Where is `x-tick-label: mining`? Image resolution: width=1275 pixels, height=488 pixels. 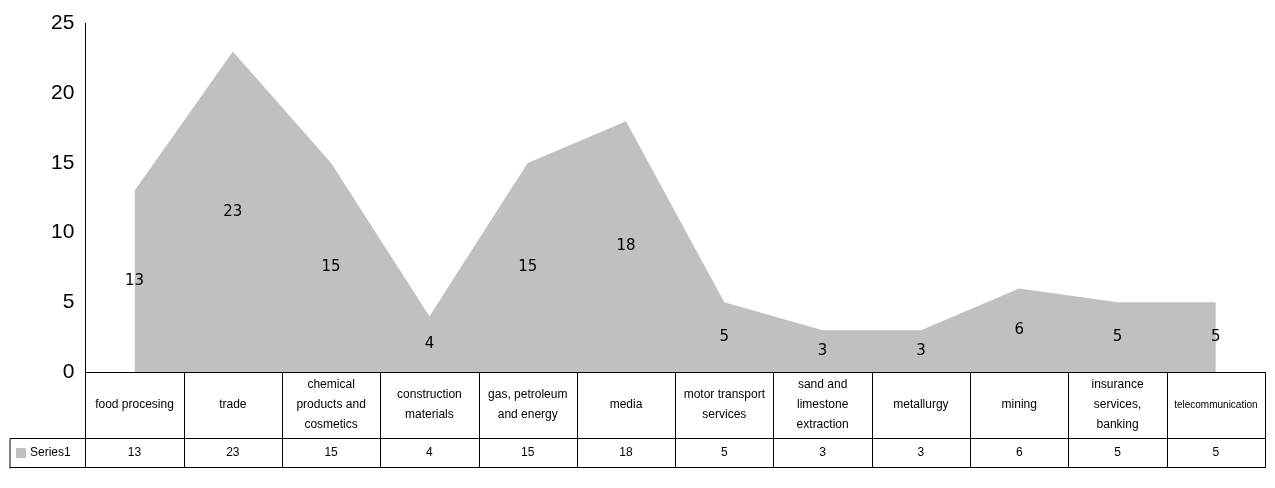 x-tick-label: mining is located at coordinates (1019, 404).